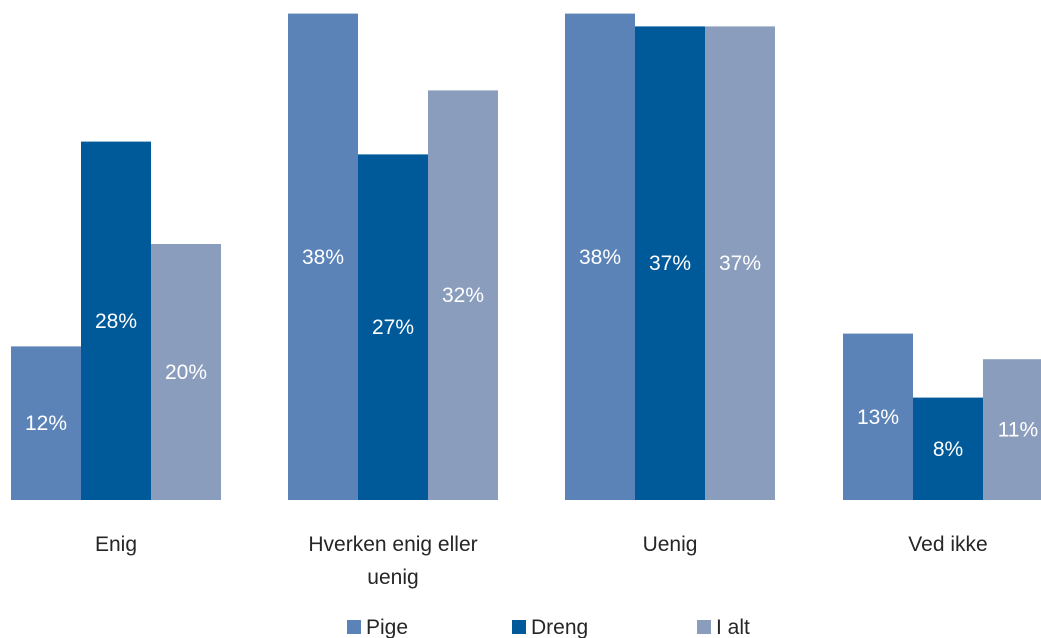  What do you see at coordinates (733, 627) in the screenshot?
I see `legend-label: I alt` at bounding box center [733, 627].